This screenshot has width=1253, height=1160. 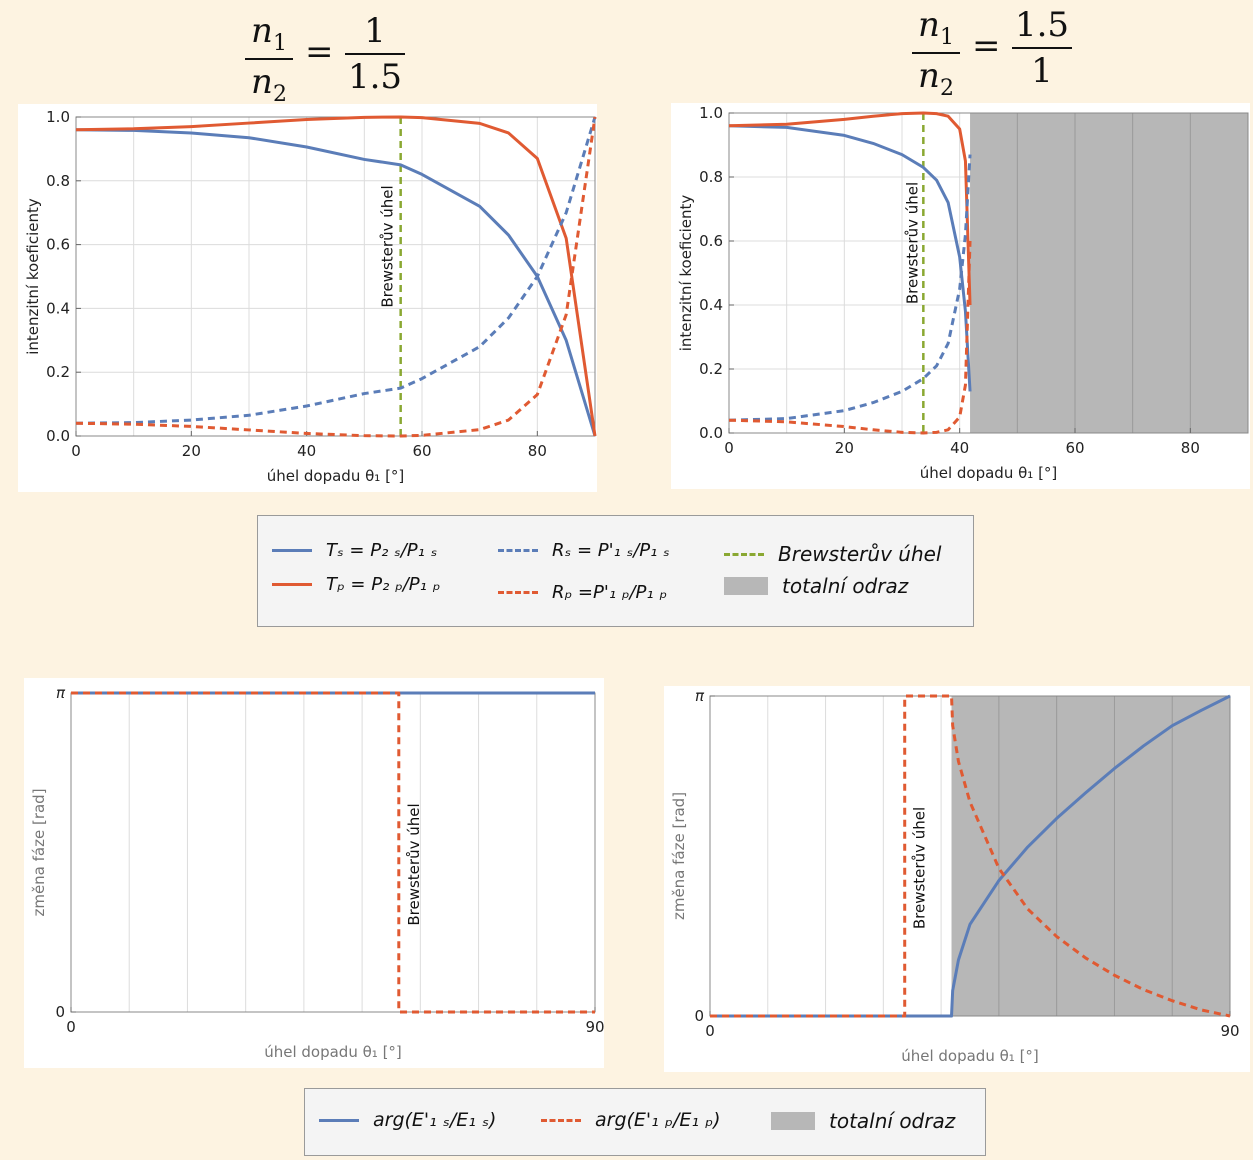 What do you see at coordinates (375, 31) in the screenshot?
I see `title-left-num: 1` at bounding box center [375, 31].